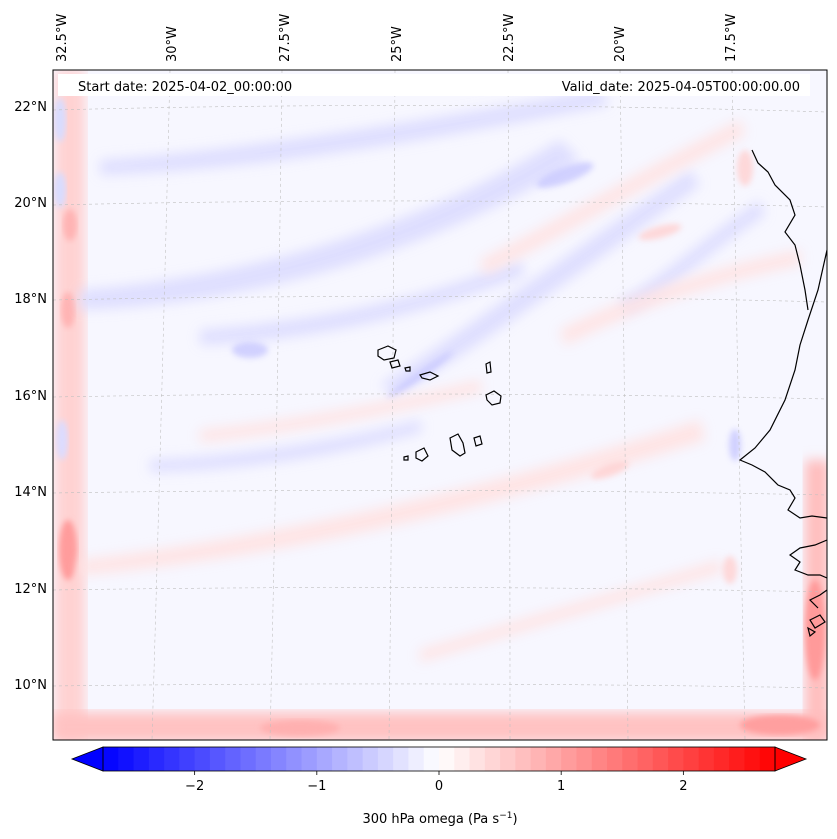  I want to click on date-banner-background, so click(434, 85).